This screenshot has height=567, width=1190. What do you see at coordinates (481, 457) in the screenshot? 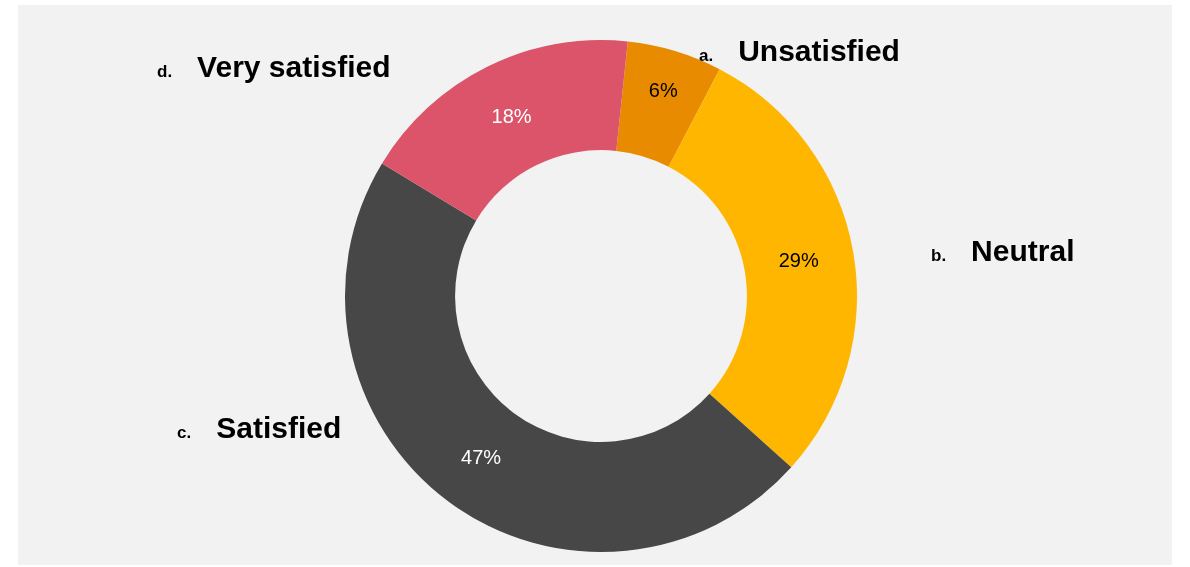
I see `data-label: 47%` at bounding box center [481, 457].